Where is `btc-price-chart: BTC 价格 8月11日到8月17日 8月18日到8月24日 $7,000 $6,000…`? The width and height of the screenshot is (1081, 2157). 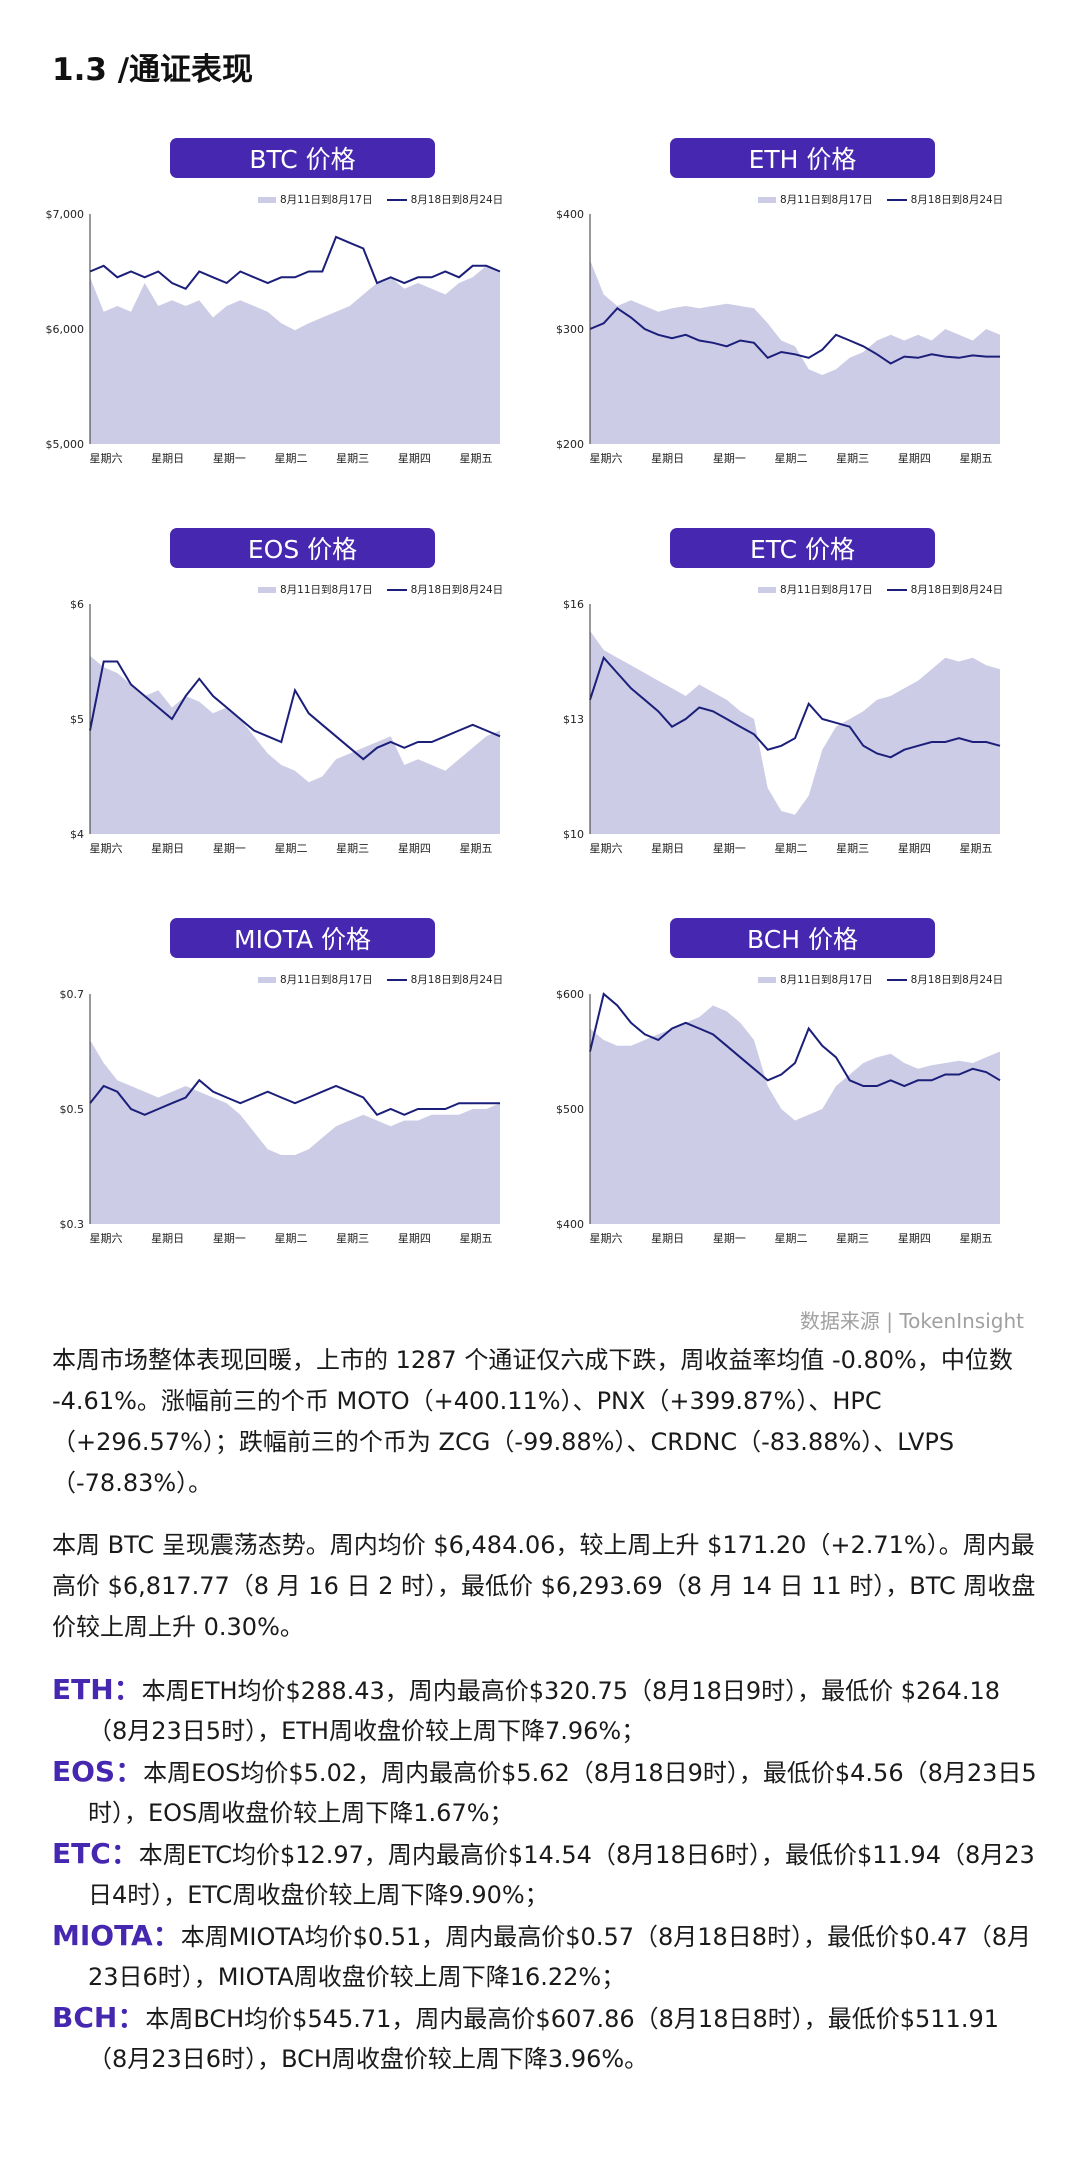
btc-price-chart: BTC 价格 8月11日到8月17日 8月18日到8月24日 $7,000 $6,000… is located at coordinates (298, 300).